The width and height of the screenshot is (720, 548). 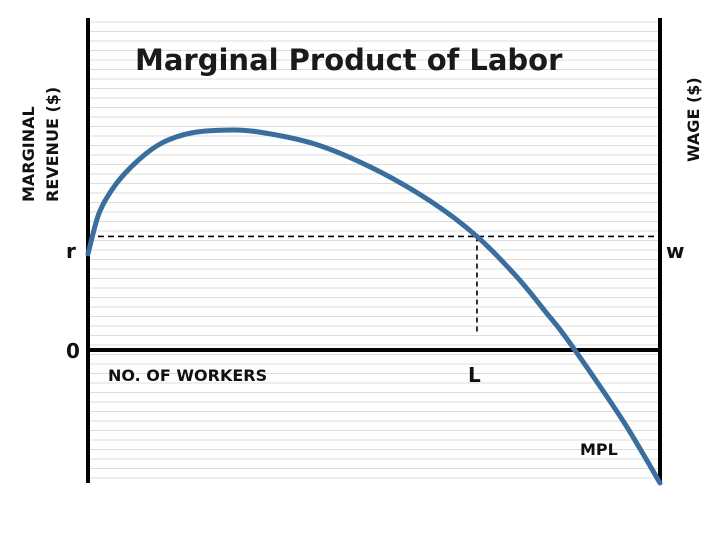 What do you see at coordinates (28, 154) in the screenshot?
I see `left-axis-label-line1: MARGINAL` at bounding box center [28, 154].